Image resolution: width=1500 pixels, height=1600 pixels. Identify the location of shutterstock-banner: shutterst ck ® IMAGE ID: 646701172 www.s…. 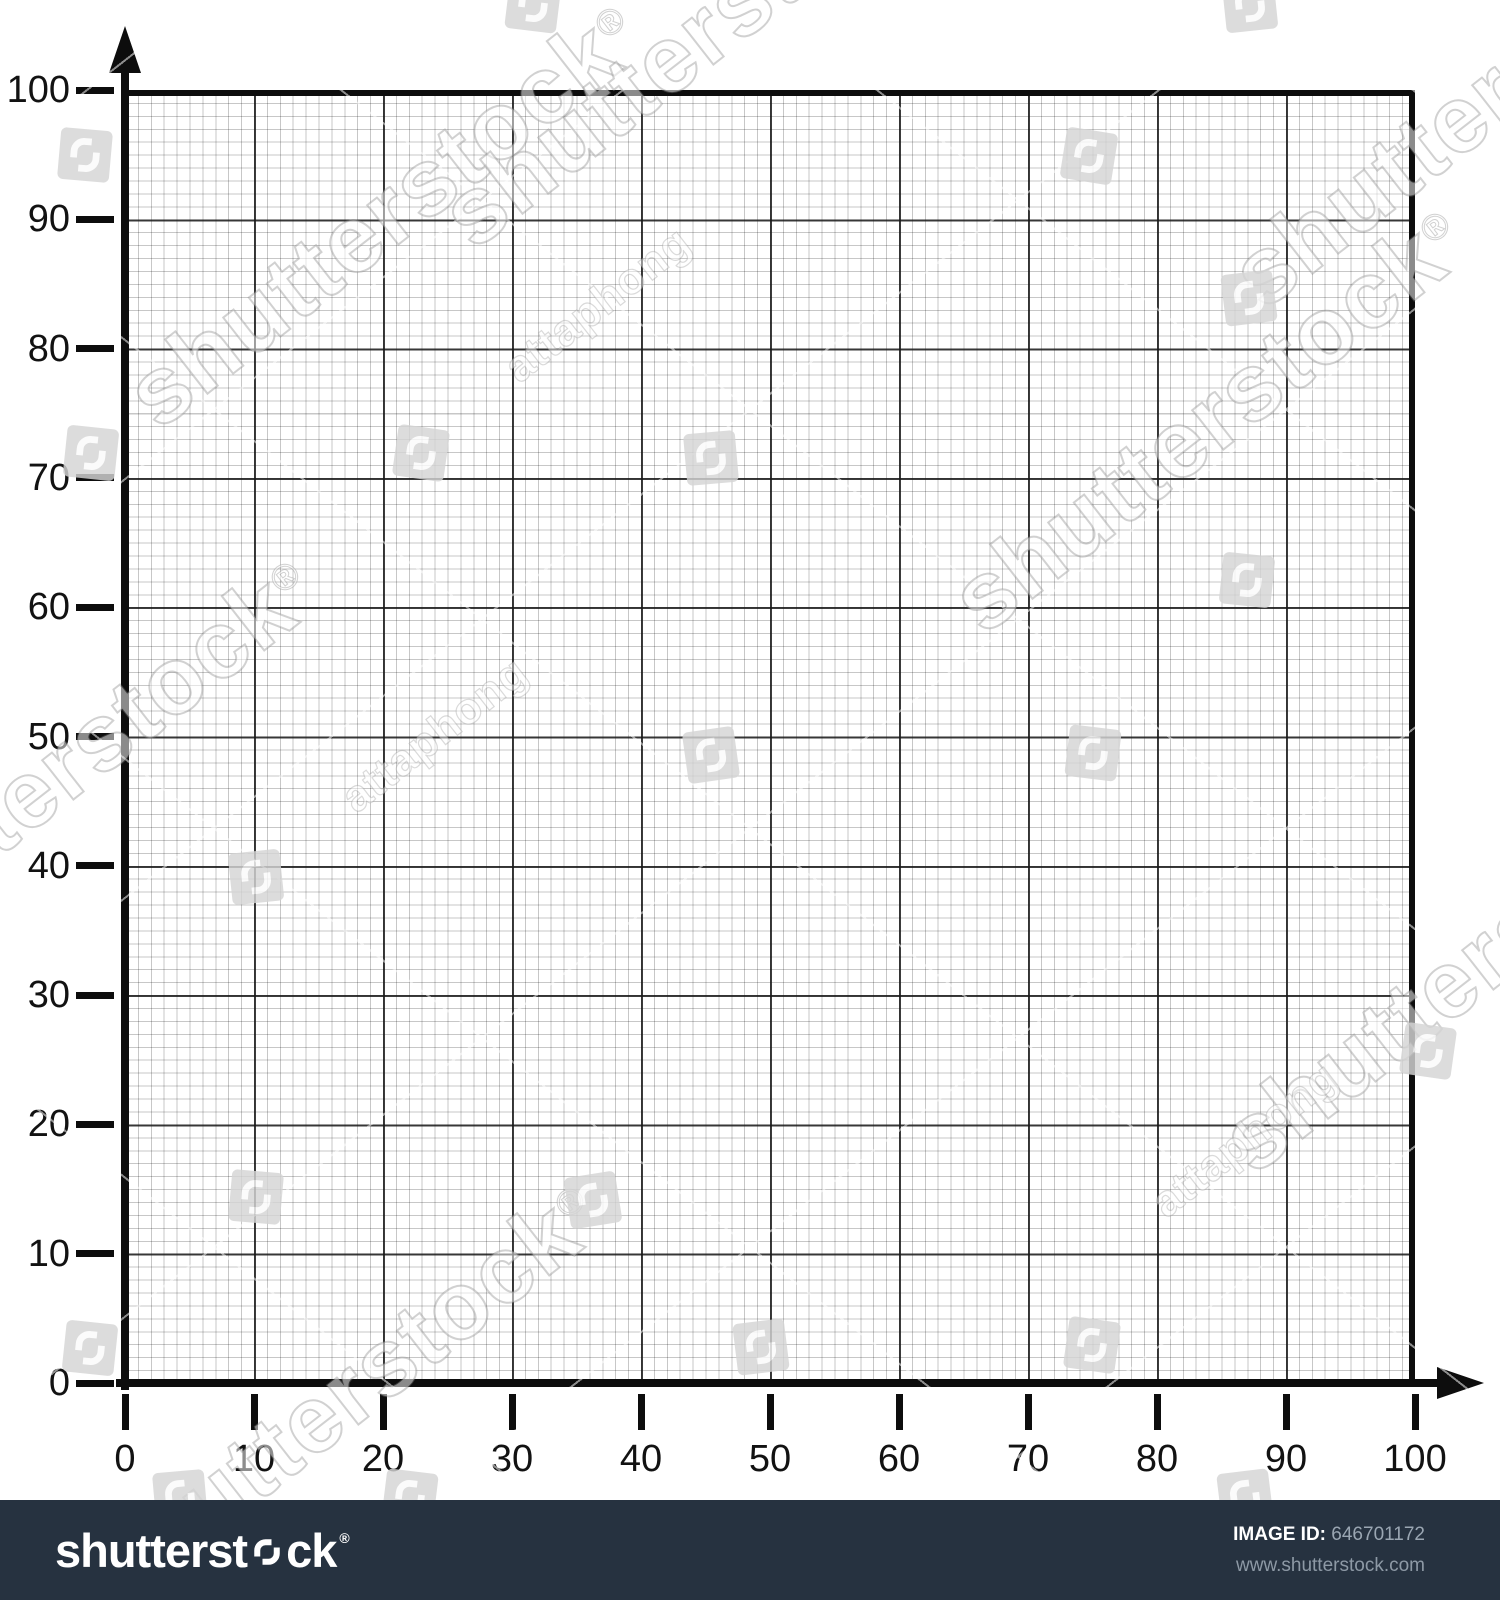
(750, 1550).